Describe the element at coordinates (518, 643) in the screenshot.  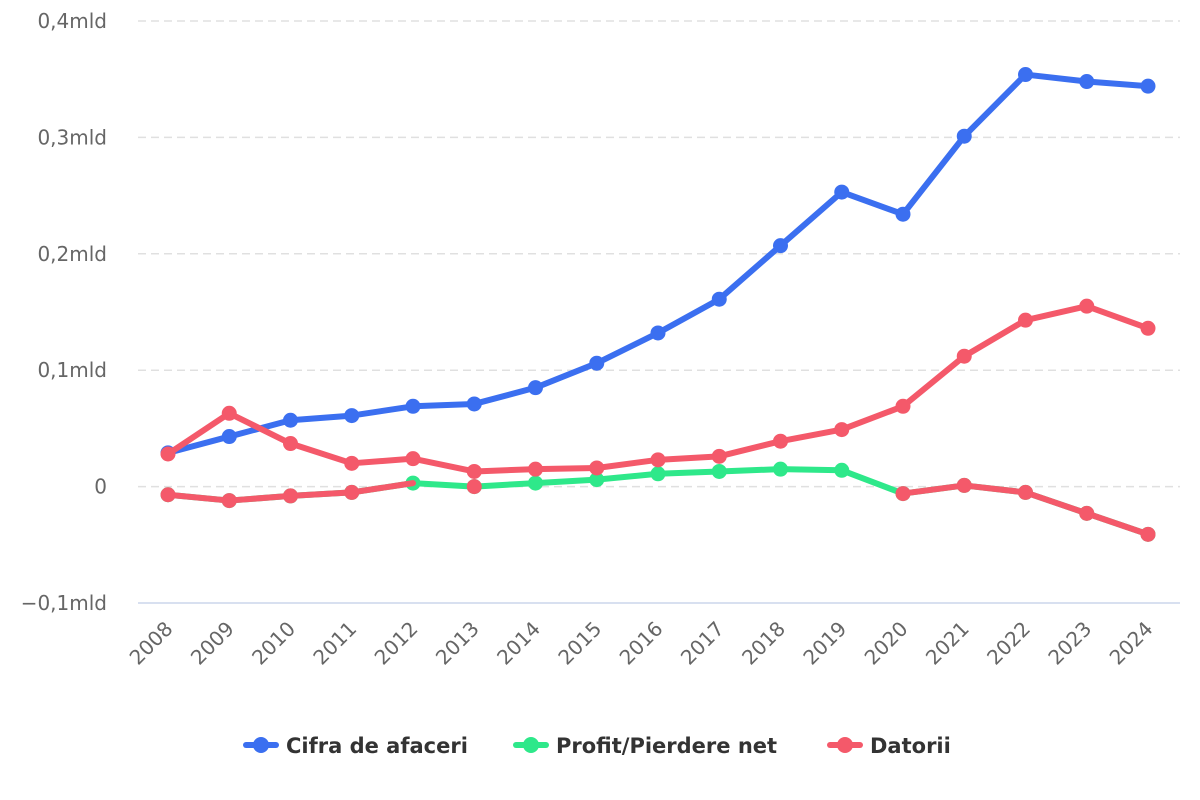
I see `x-tick-label: 2014` at that location.